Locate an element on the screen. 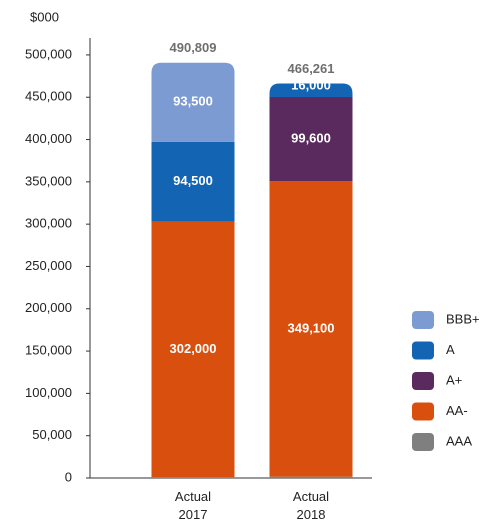 This screenshot has height=528, width=489. x-tick-label: Actual 2018 is located at coordinates (311, 505).